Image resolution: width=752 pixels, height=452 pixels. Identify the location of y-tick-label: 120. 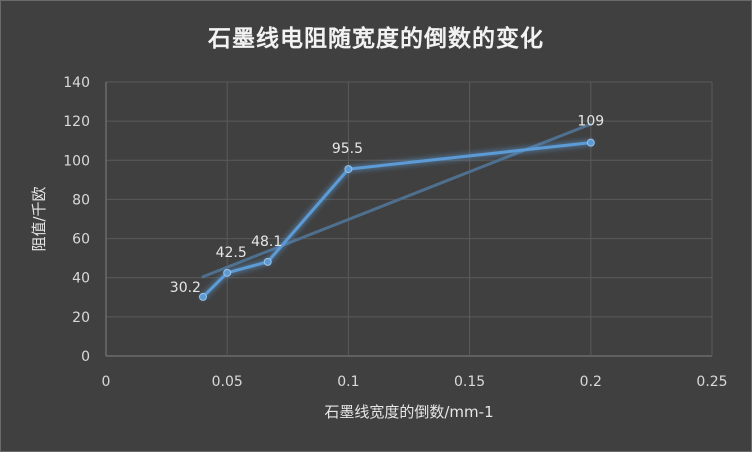
(76, 122).